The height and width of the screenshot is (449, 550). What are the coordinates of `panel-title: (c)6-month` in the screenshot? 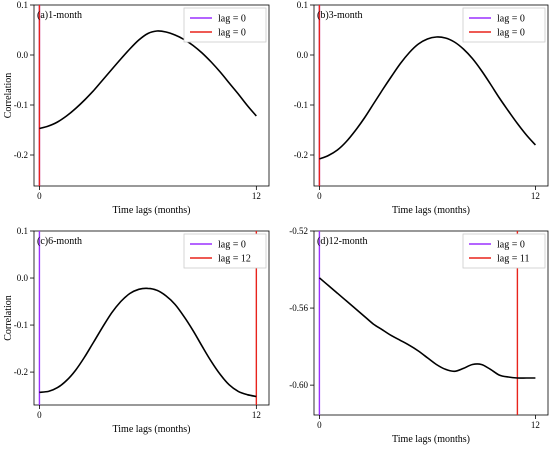 It's located at (59, 241).